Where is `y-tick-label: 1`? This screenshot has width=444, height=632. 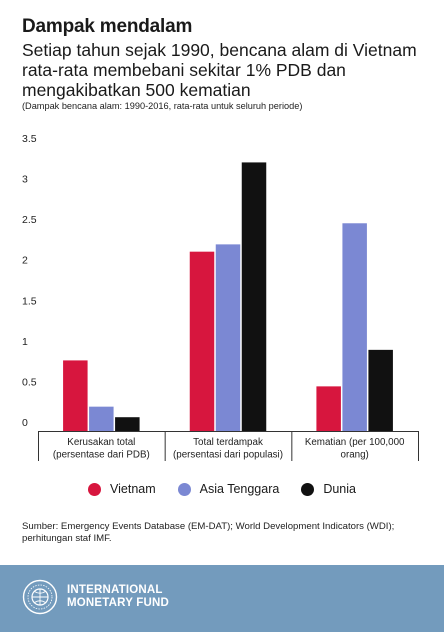 y-tick-label: 1 is located at coordinates (25, 342).